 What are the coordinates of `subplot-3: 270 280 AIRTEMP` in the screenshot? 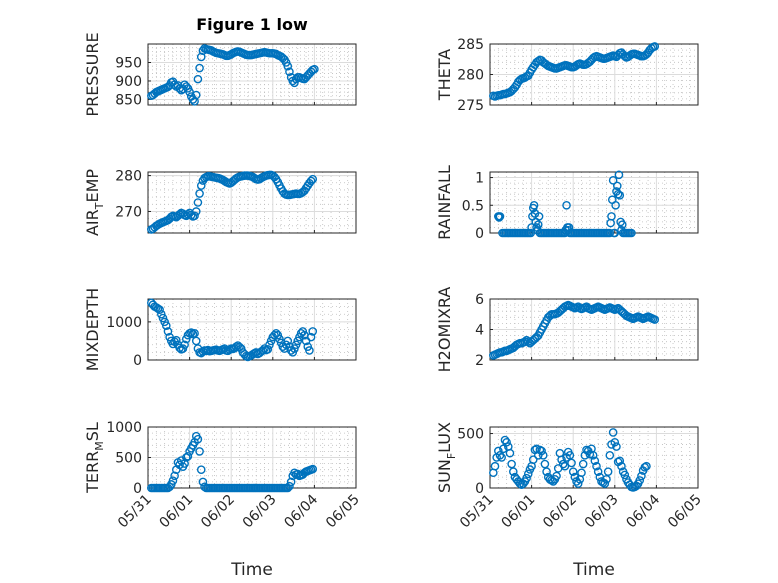 It's located at (220, 202).